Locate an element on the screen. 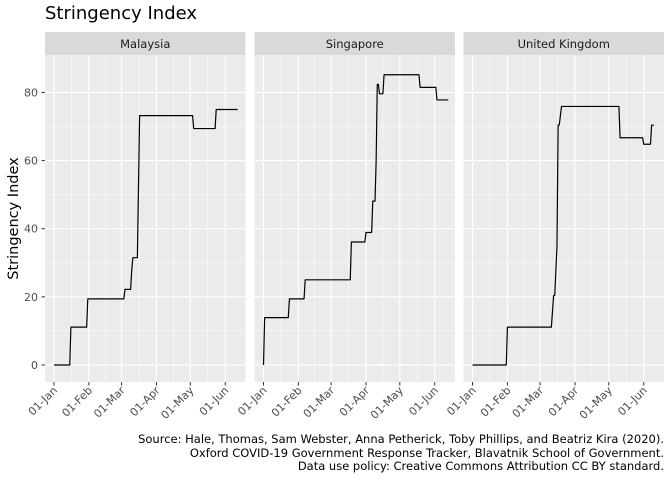 The image size is (672, 480). facet-strip-label: Malaysia is located at coordinates (145, 44).